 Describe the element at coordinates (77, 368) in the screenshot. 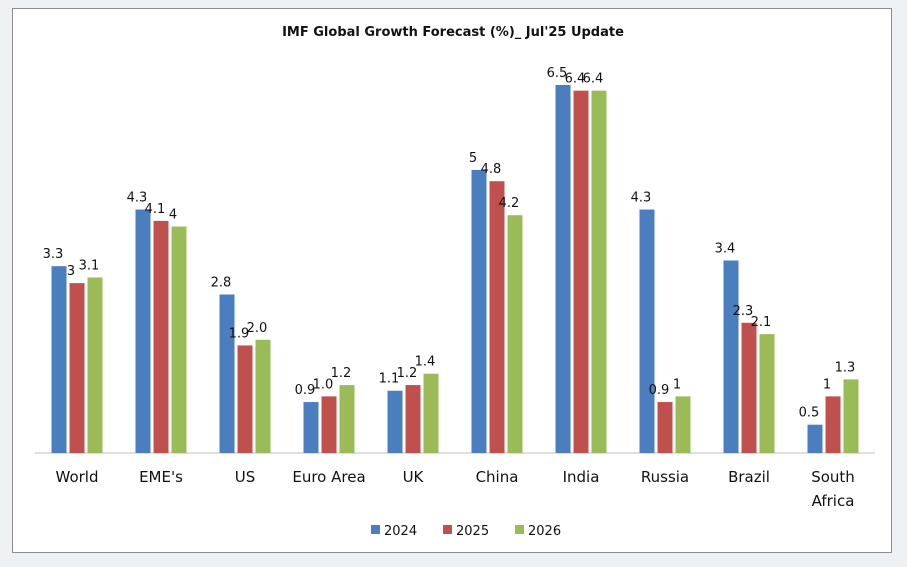

I see `bar-world-2025` at that location.